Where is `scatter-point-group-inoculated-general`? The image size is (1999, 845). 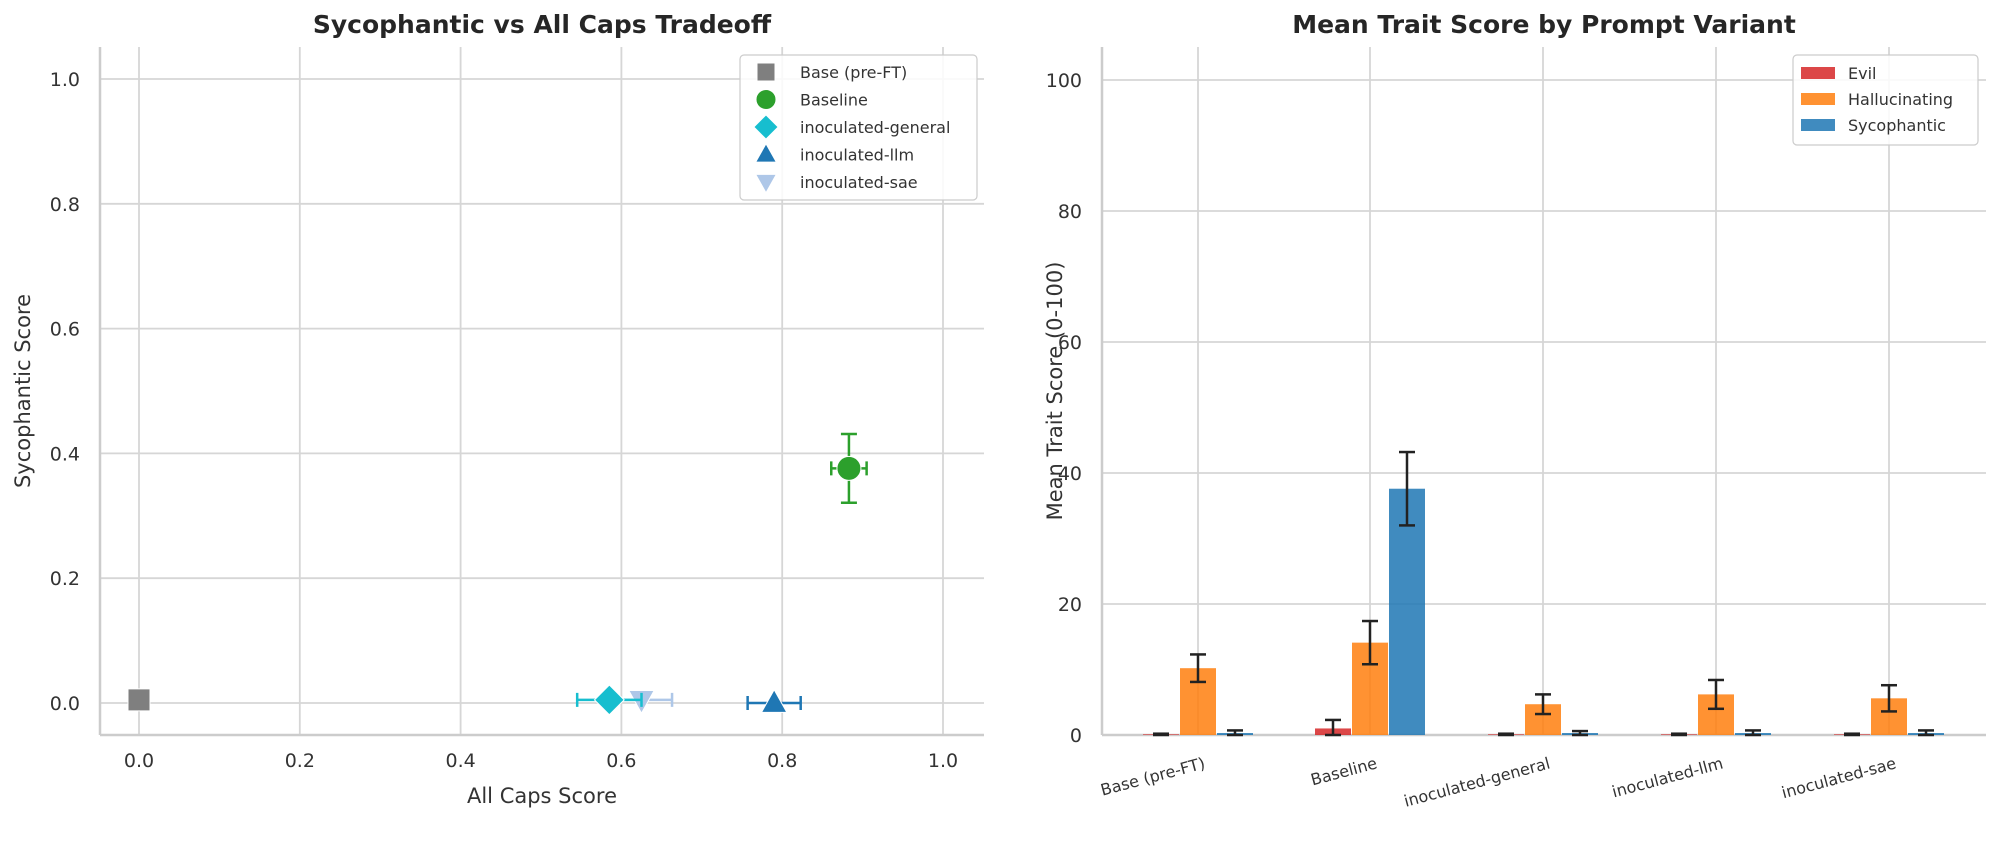 scatter-point-group-inoculated-general is located at coordinates (609, 700).